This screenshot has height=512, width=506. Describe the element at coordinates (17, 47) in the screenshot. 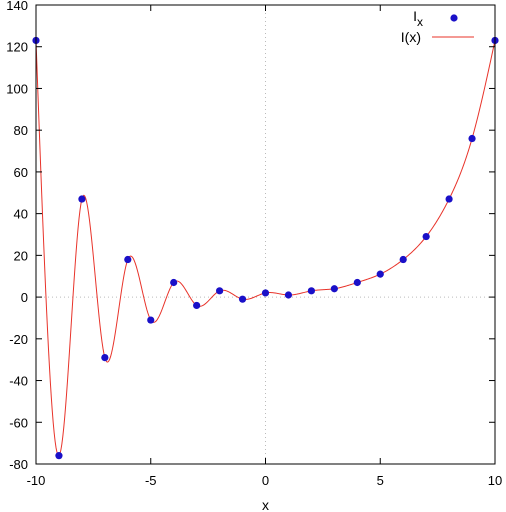

I see `y-tick-label: 120` at that location.